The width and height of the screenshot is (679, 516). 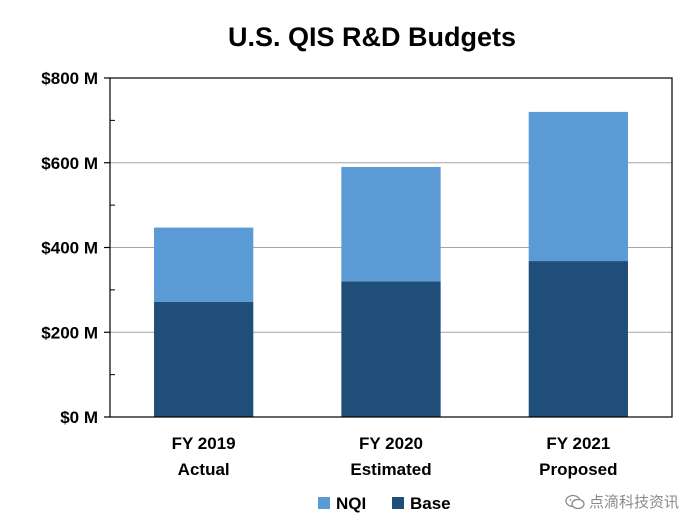 What do you see at coordinates (372, 37) in the screenshot?
I see `chart-title: U.S. QIS R&D Budgets` at bounding box center [372, 37].